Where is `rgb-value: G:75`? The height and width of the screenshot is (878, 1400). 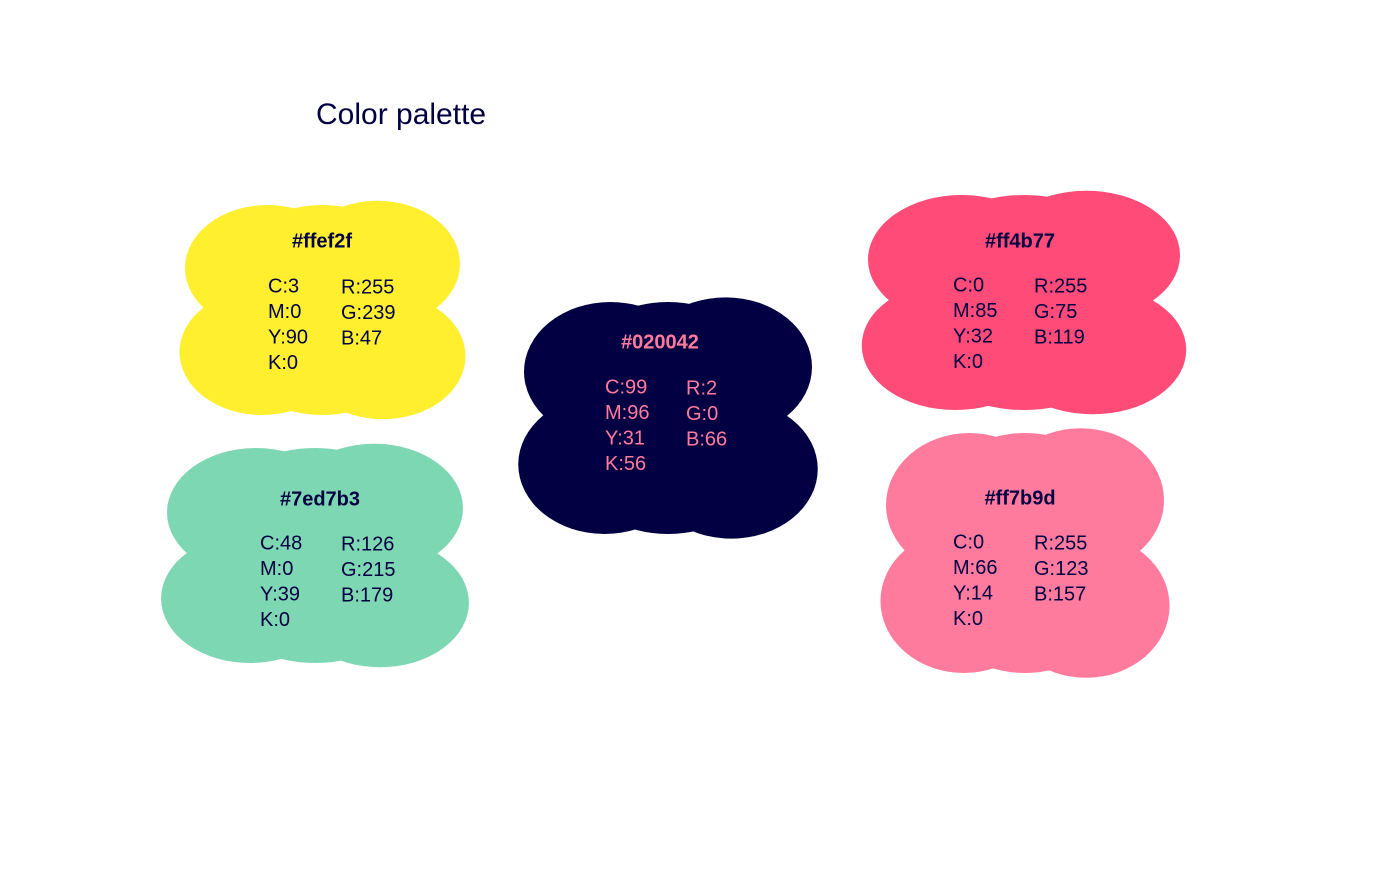 rgb-value: G:75 is located at coordinates (1055, 312).